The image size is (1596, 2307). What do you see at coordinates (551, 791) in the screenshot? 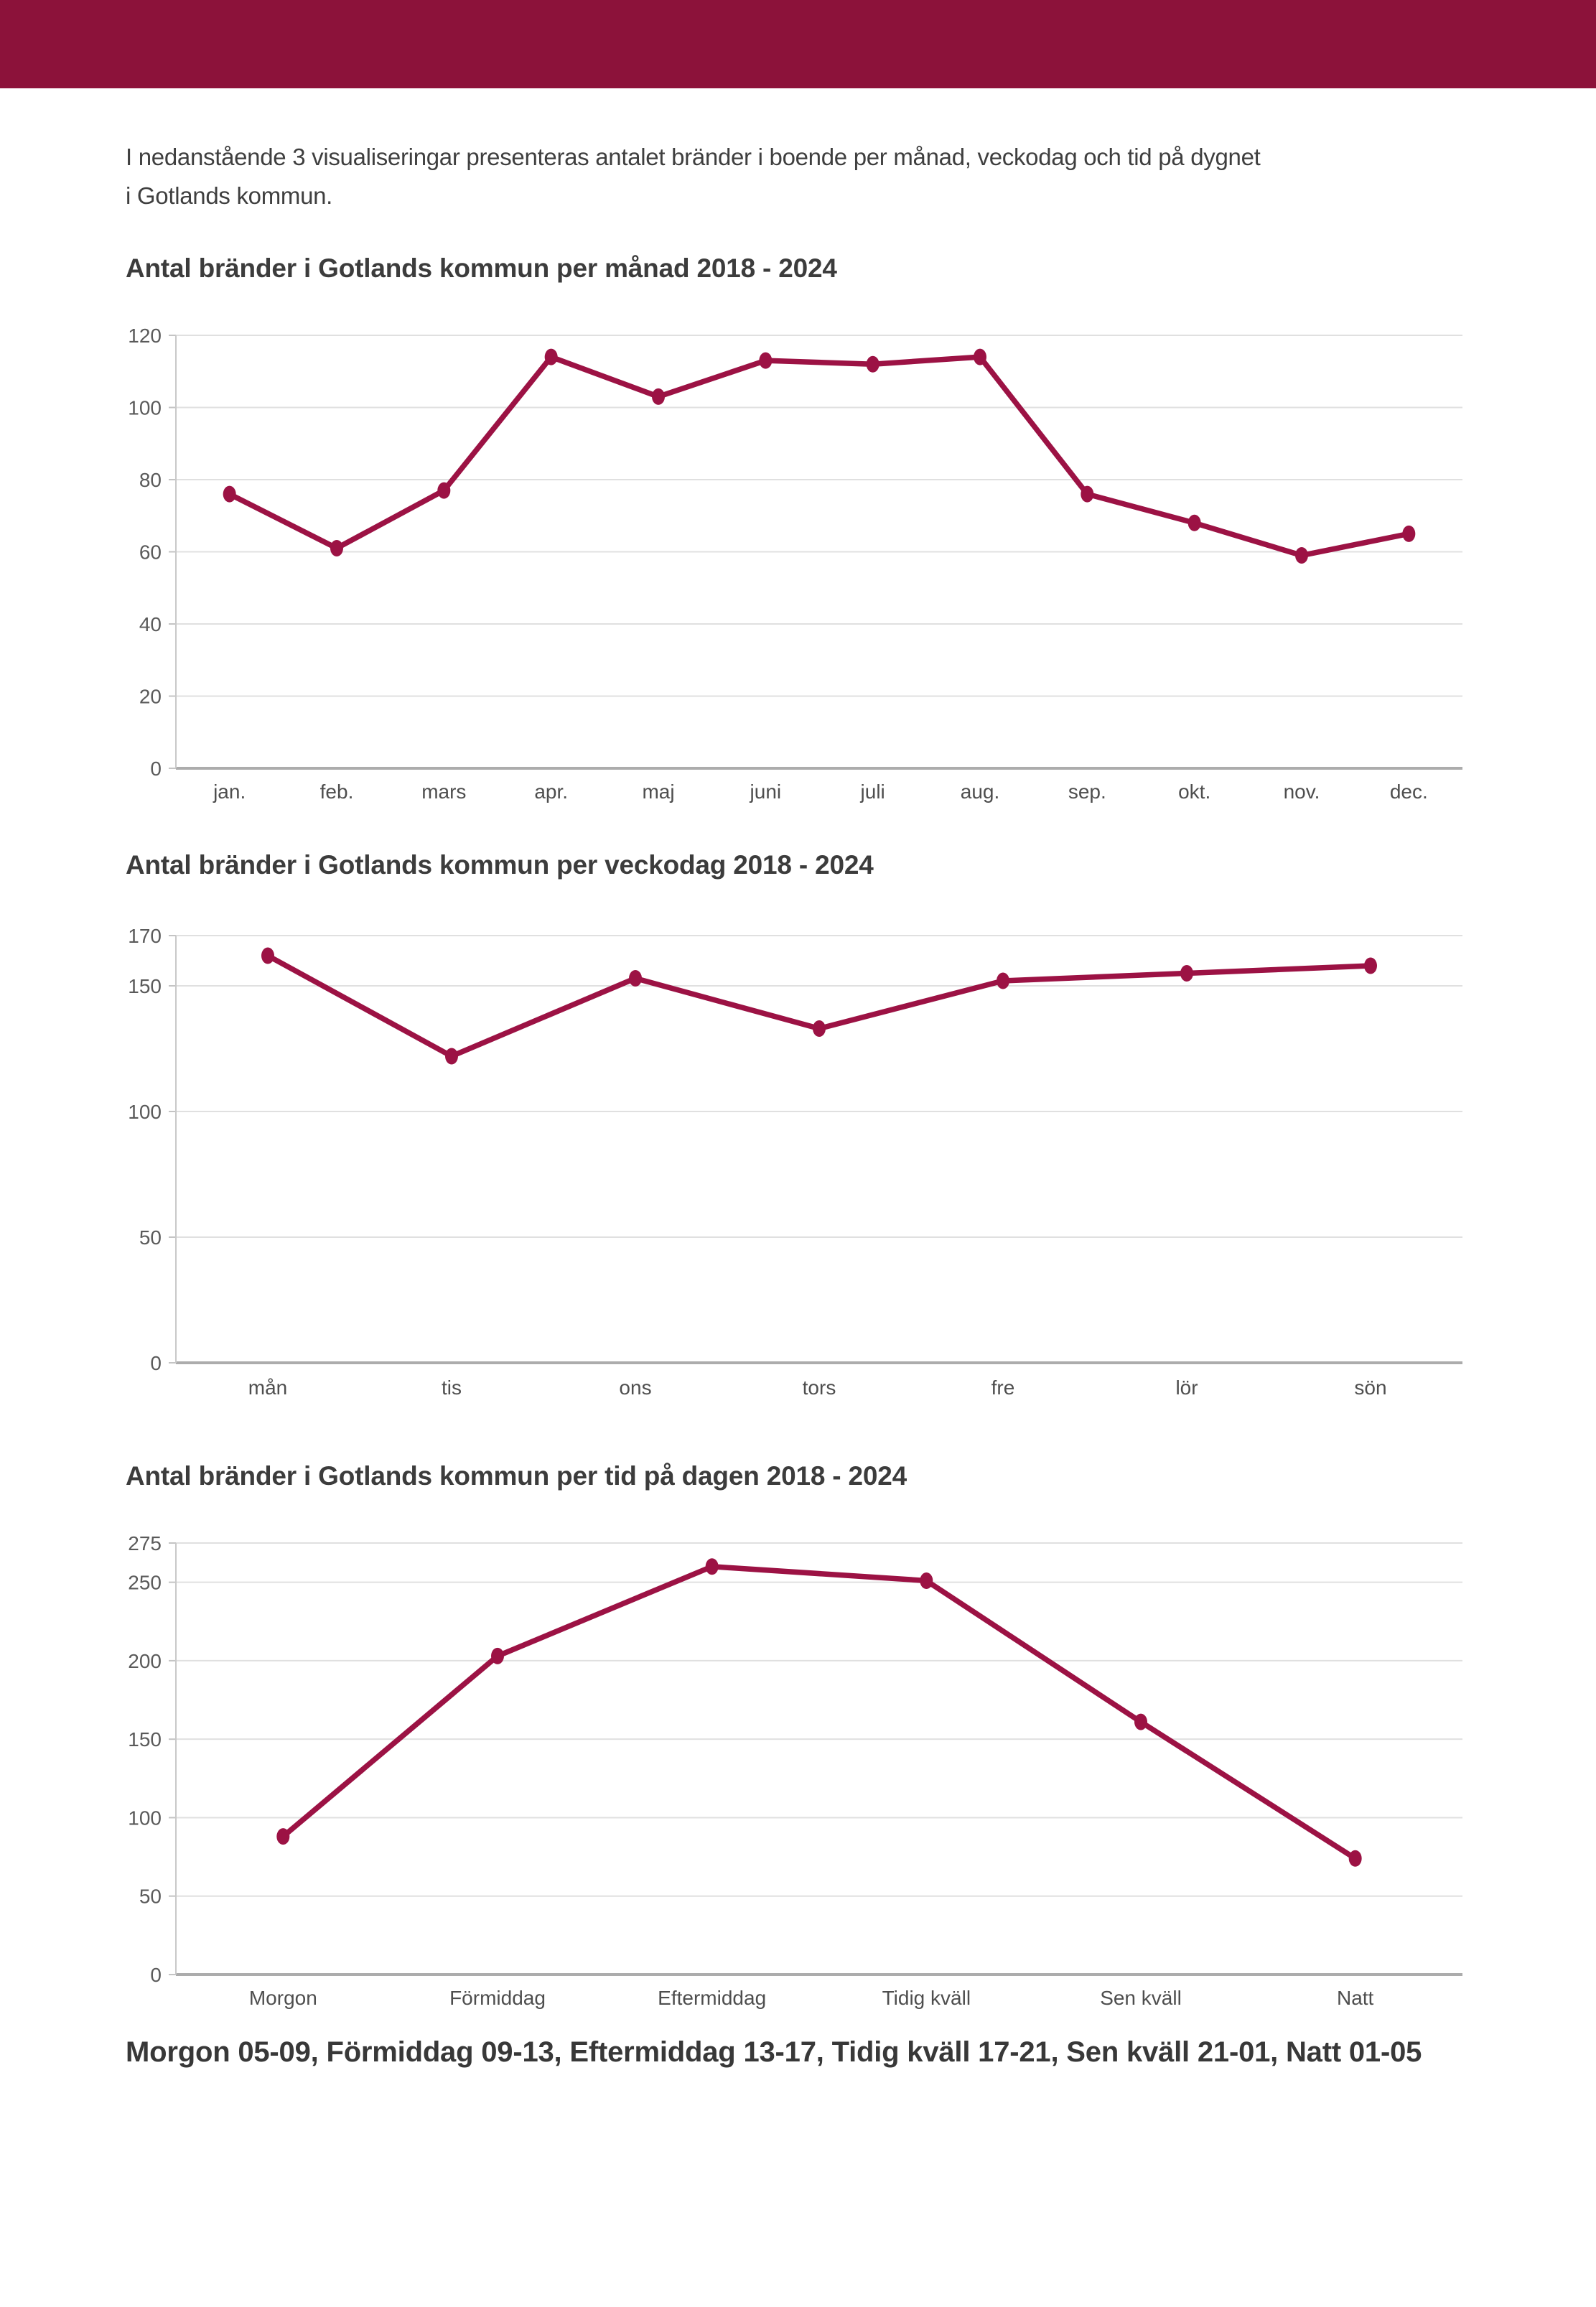
I see `svg-text: apr.` at bounding box center [551, 791].